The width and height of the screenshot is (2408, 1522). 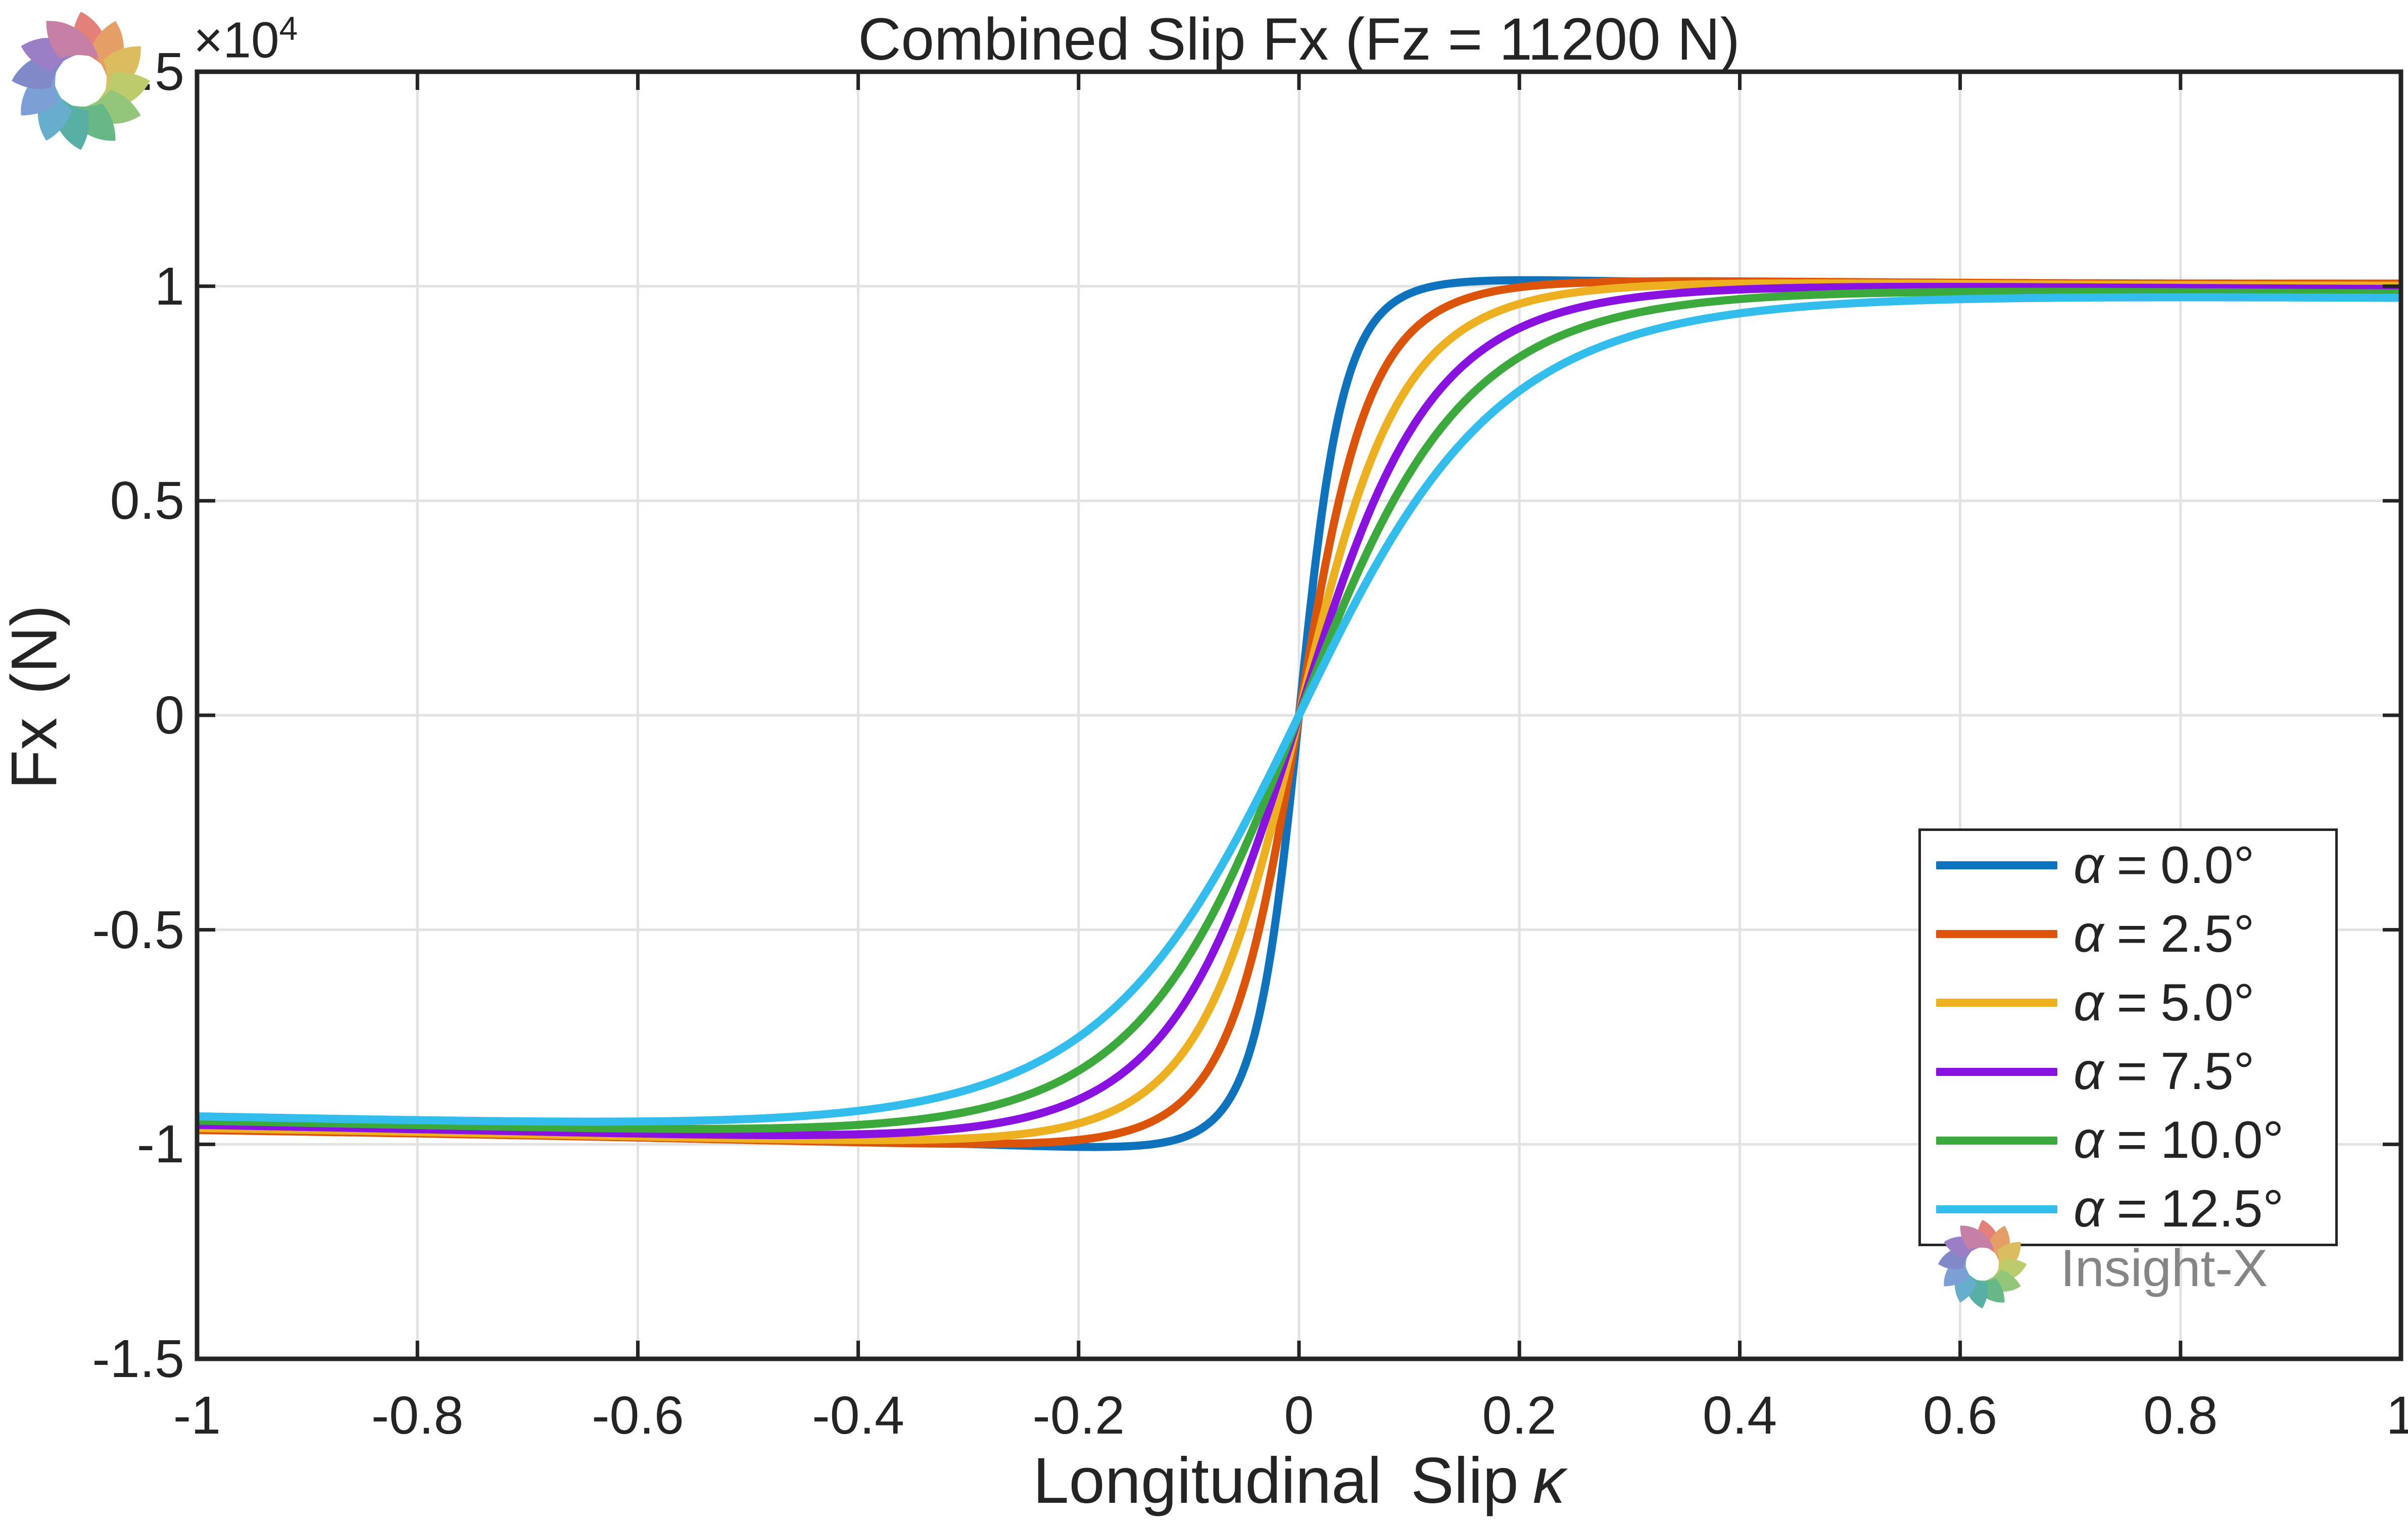 I want to click on legend-entry: α = 12.5°, so click(x=2128, y=1209).